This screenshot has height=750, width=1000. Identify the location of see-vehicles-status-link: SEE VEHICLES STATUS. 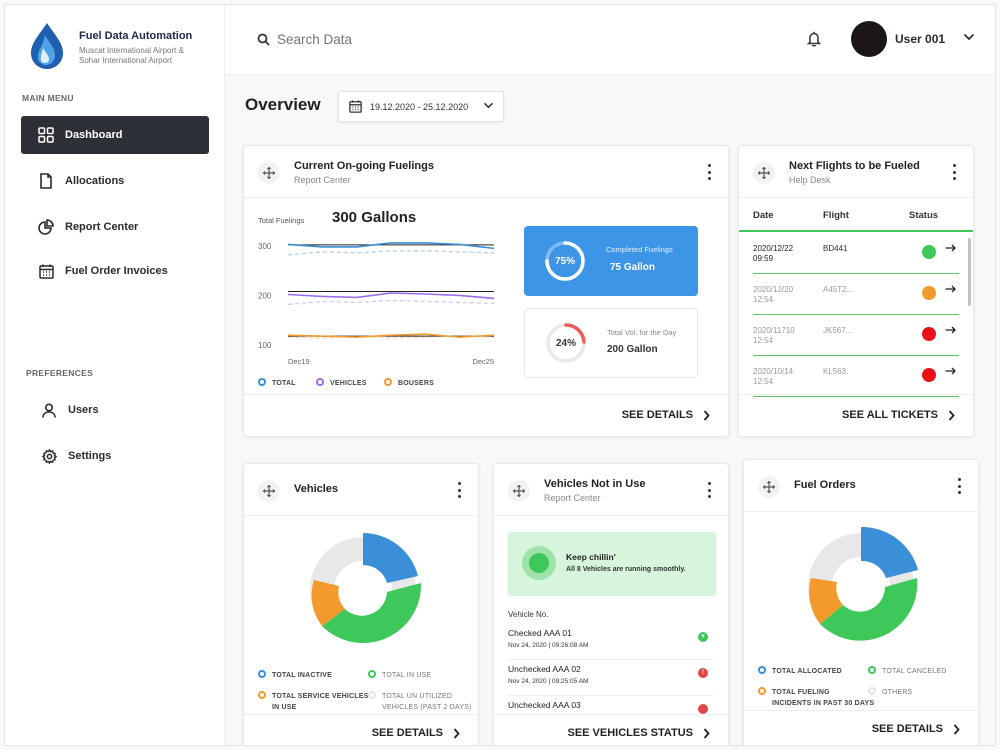
(638, 733).